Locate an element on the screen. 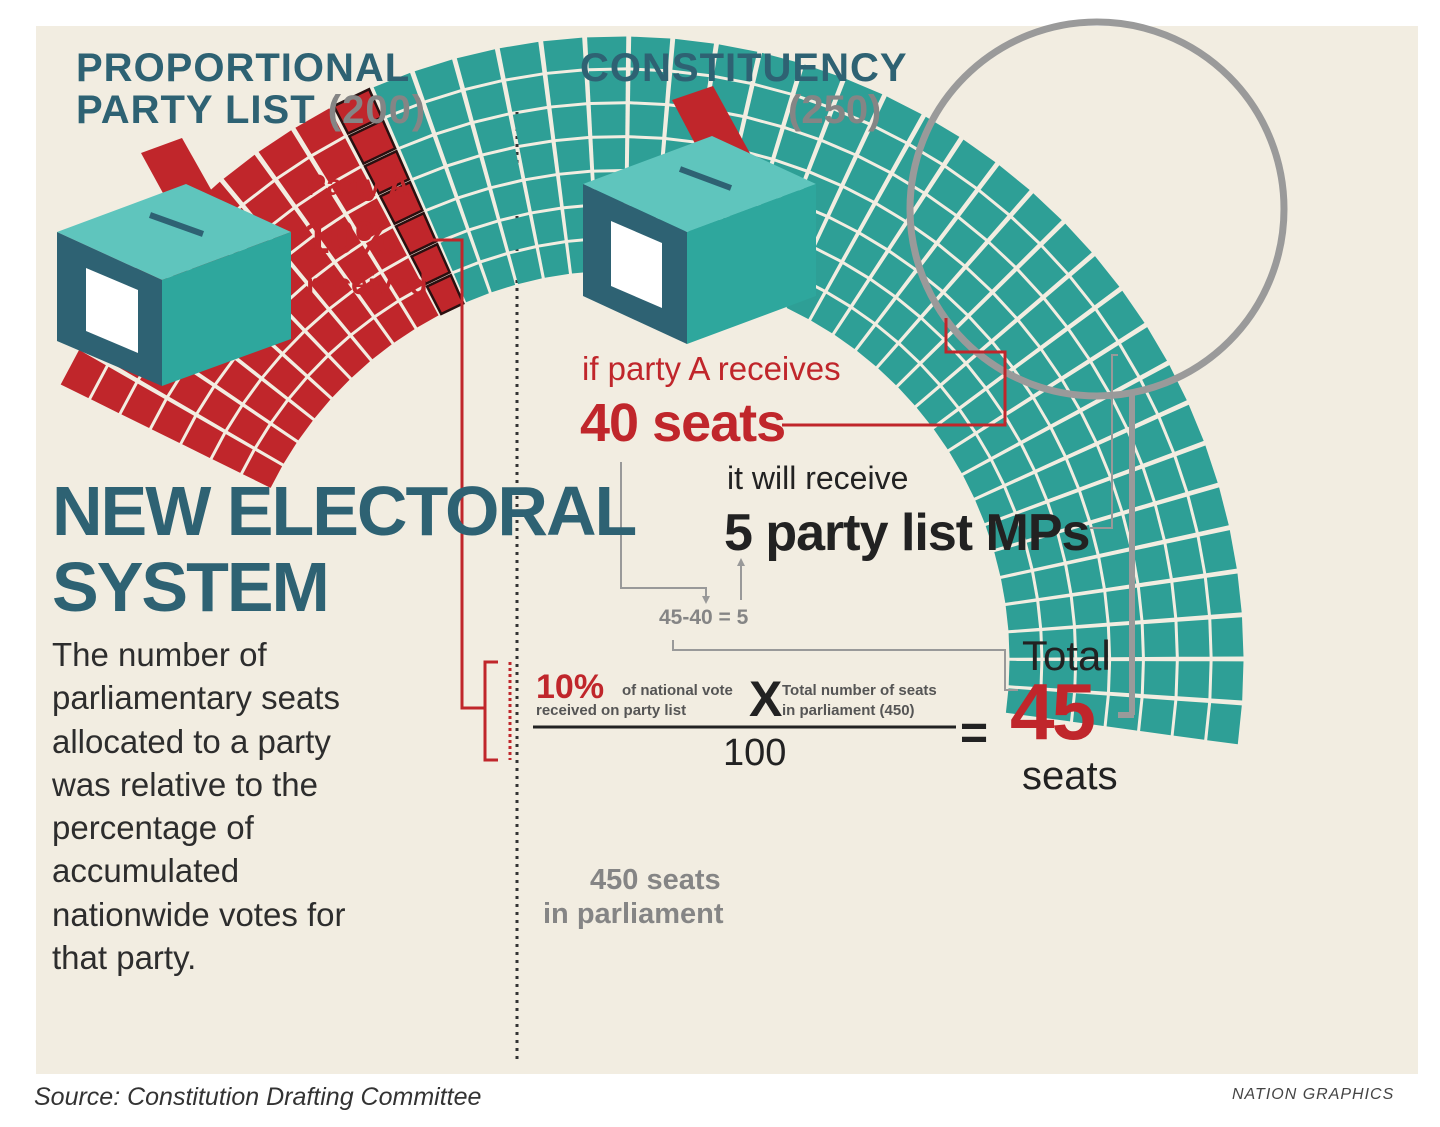 This screenshot has height=1127, width=1440. formula-percent-desc-2: received on party list is located at coordinates (611, 710).